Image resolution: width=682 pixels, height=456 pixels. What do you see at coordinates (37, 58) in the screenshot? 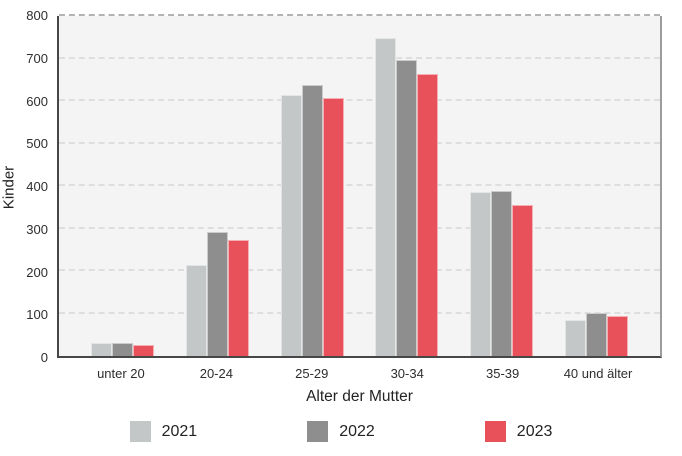
I see `y-tick-700: 700` at bounding box center [37, 58].